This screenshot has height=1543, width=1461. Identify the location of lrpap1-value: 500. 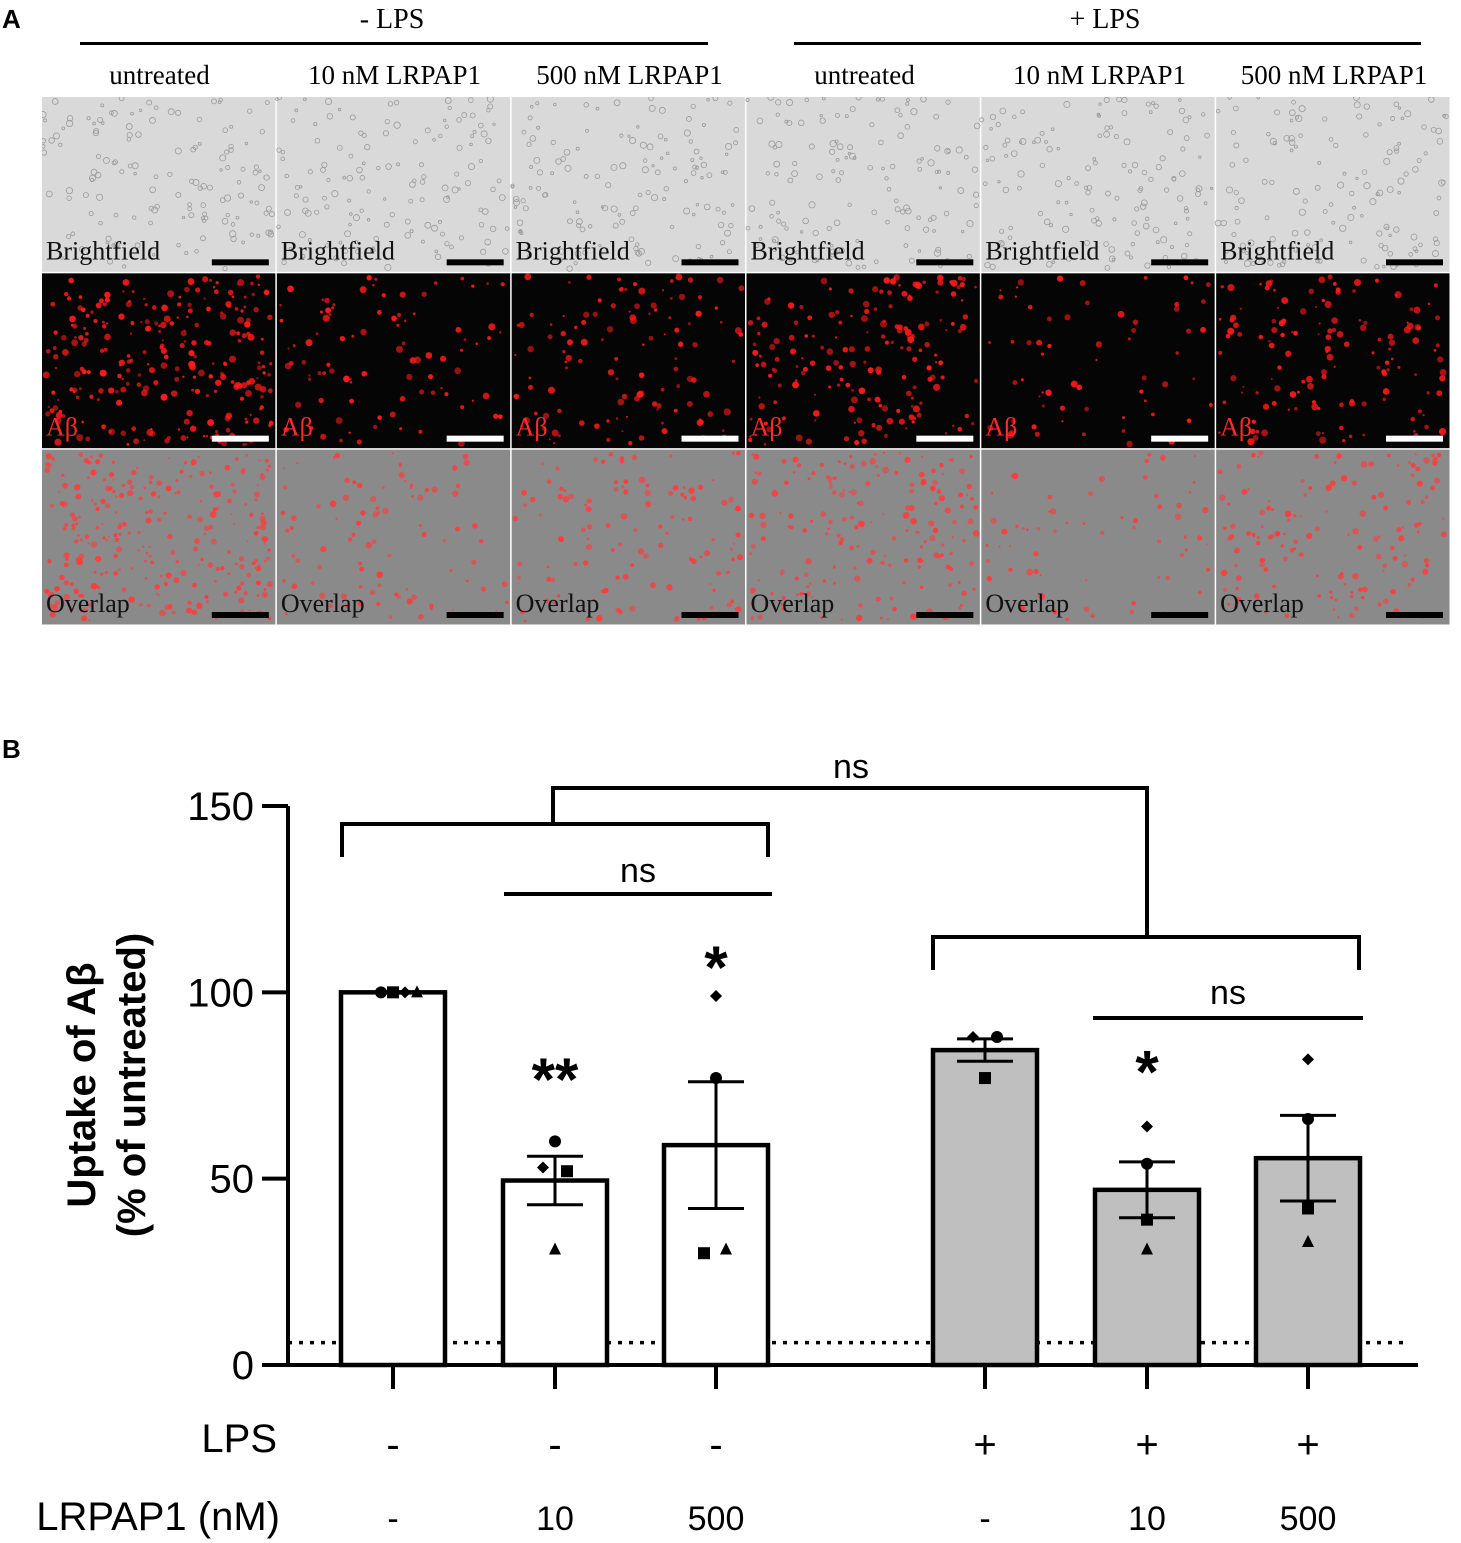
(1308, 1519).